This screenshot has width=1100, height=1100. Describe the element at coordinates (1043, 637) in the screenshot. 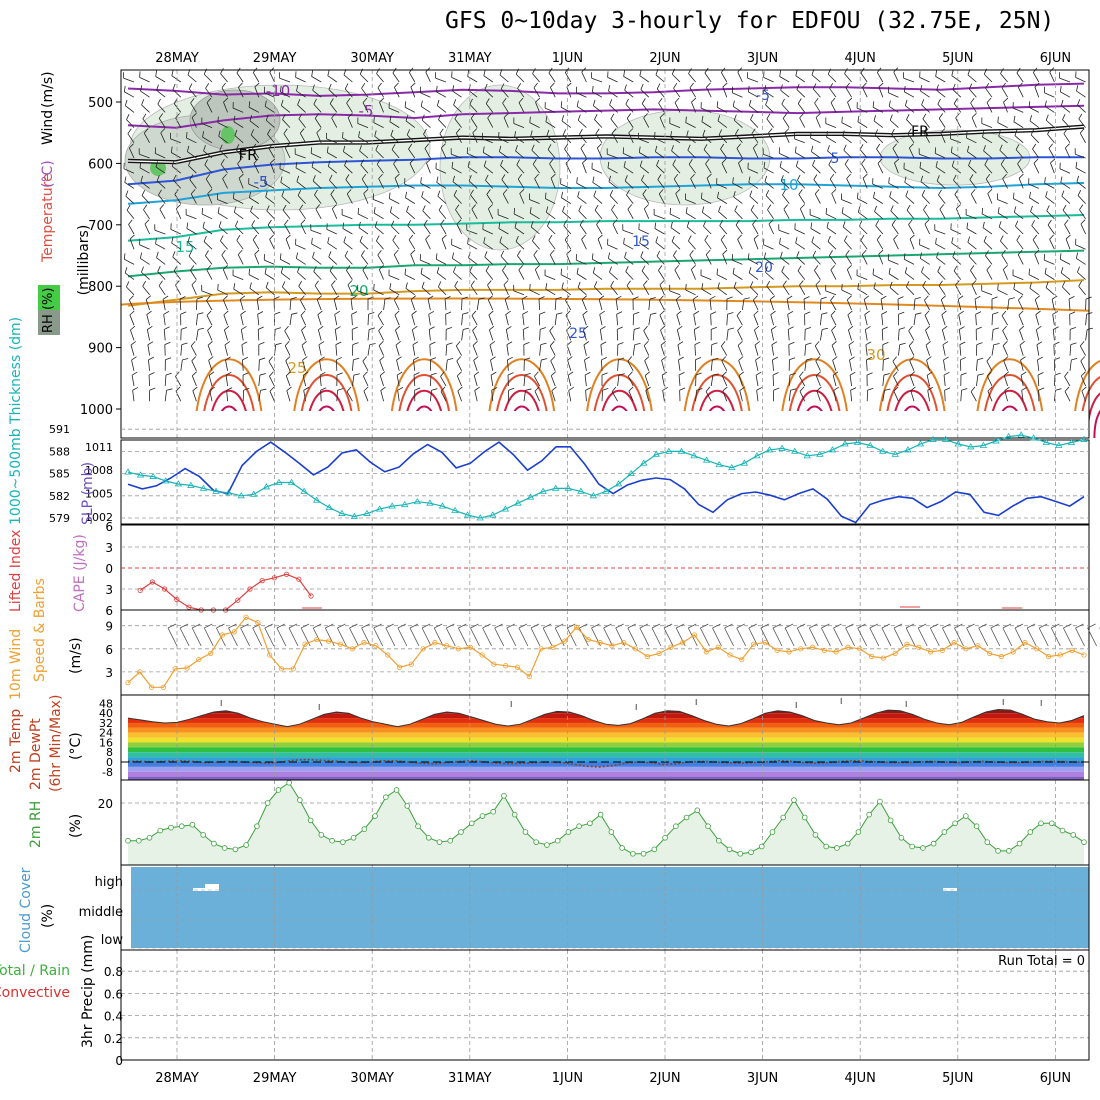

I see `wind-10m-barb` at that location.